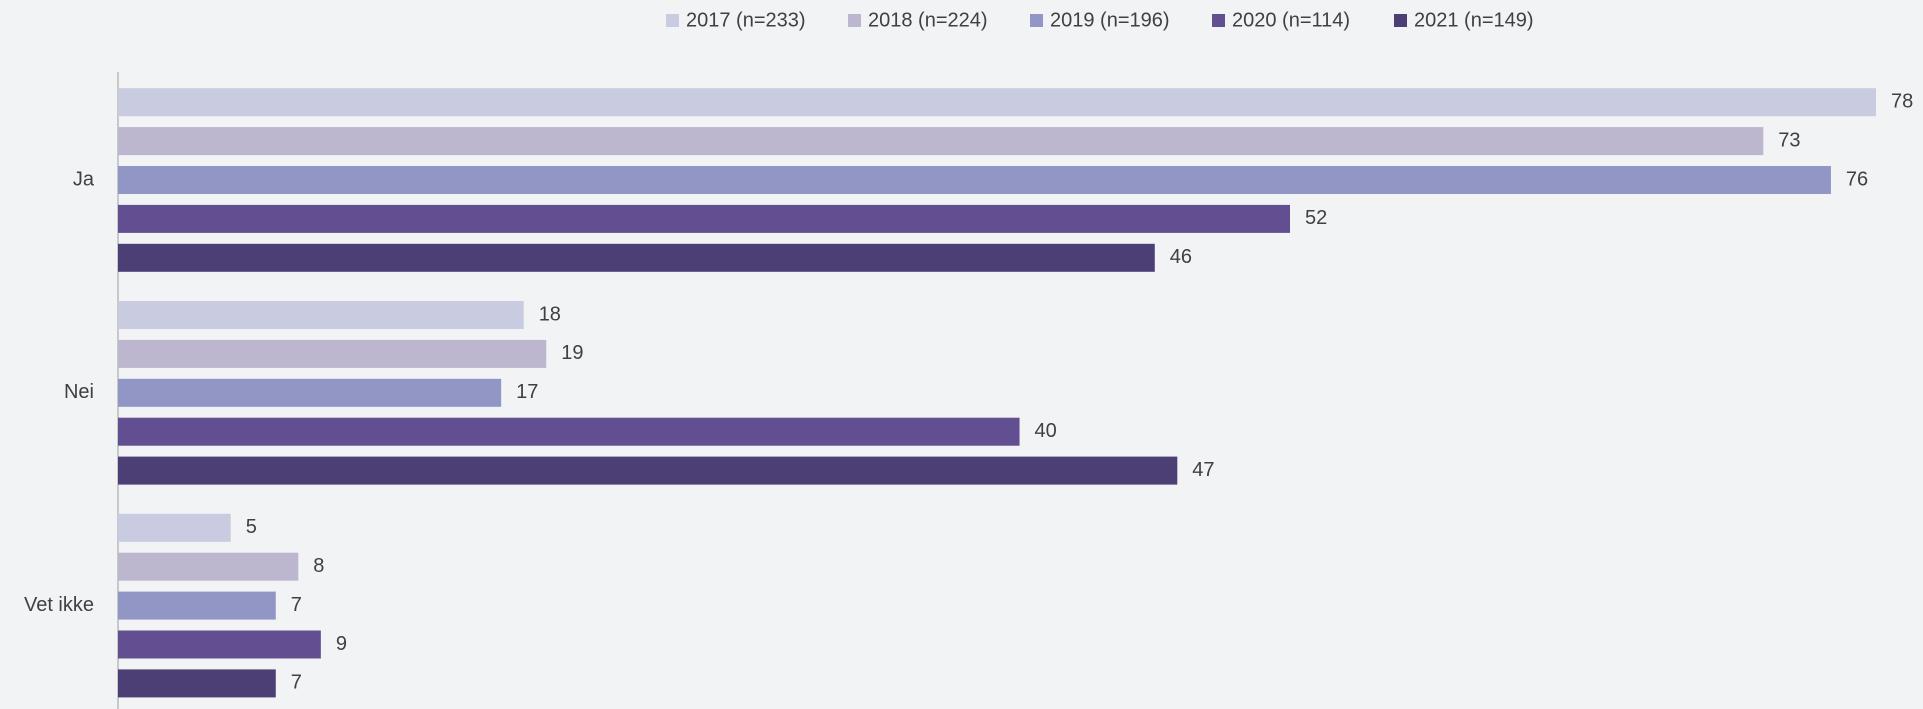  Describe the element at coordinates (572, 353) in the screenshot. I see `value-label: 19` at that location.